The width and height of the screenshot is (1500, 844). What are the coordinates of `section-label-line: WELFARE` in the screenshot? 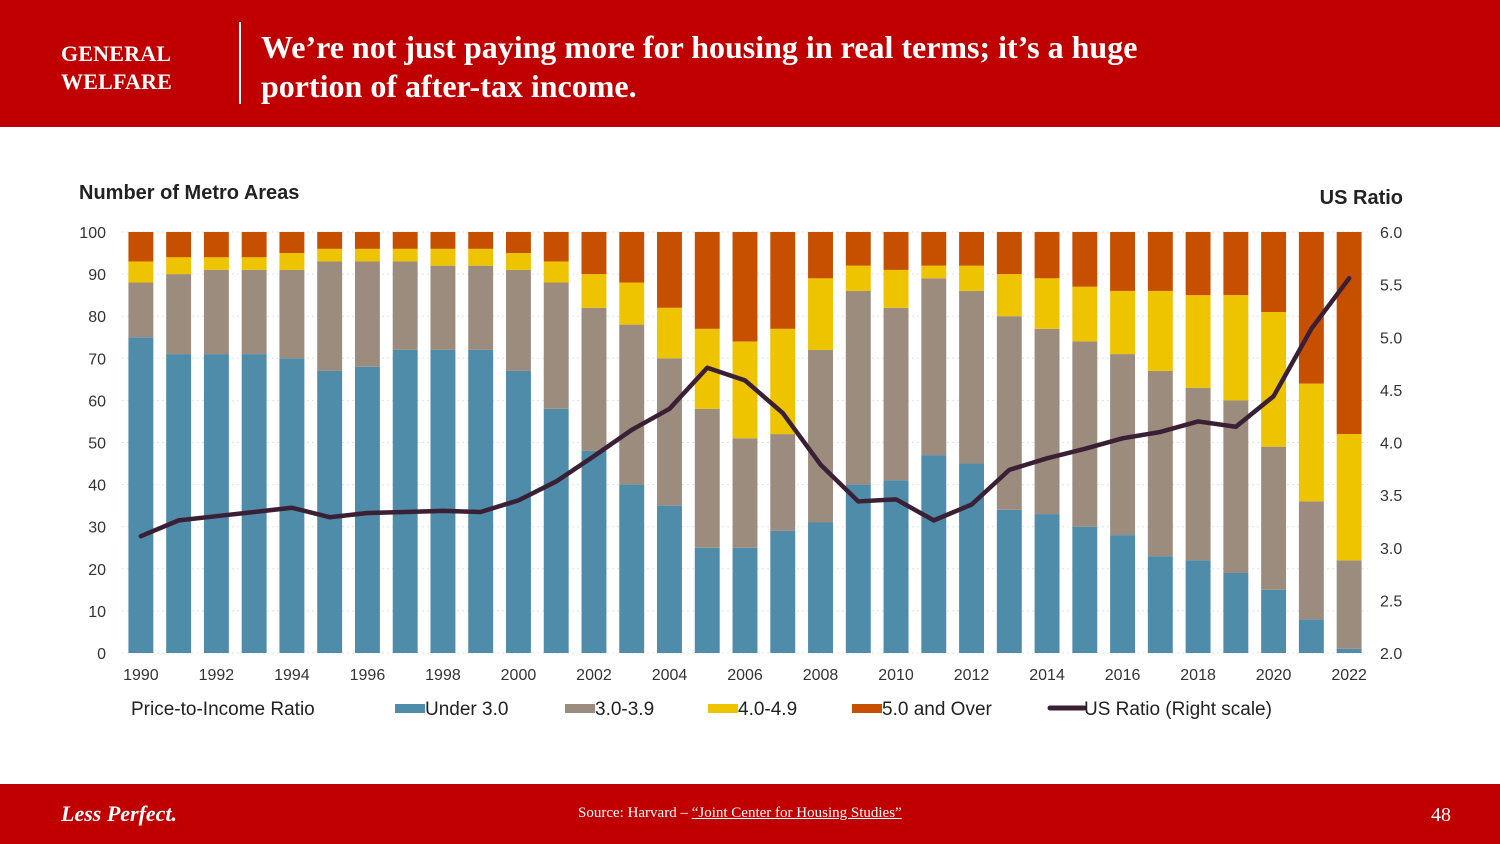 It's located at (117, 81).